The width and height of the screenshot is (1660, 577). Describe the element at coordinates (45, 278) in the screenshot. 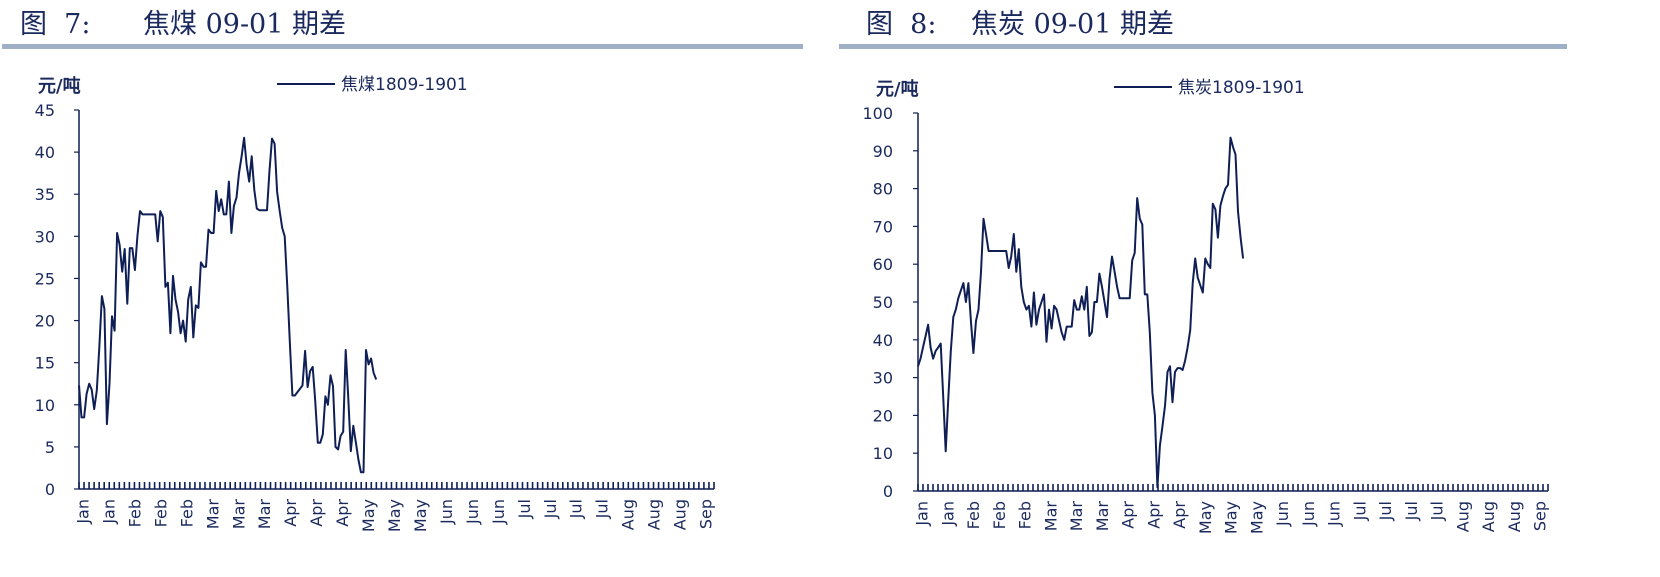

I see `y-tick-label: 25` at that location.